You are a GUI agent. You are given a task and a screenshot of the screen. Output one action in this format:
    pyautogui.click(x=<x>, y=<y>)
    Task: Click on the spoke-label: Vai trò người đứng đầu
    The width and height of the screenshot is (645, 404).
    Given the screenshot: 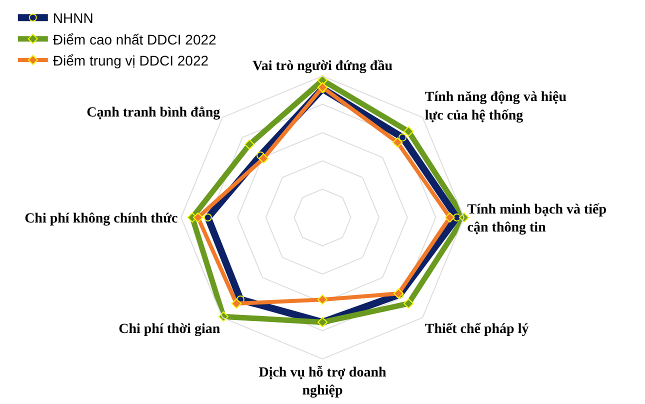 What is the action you would take?
    pyautogui.click(x=322, y=66)
    